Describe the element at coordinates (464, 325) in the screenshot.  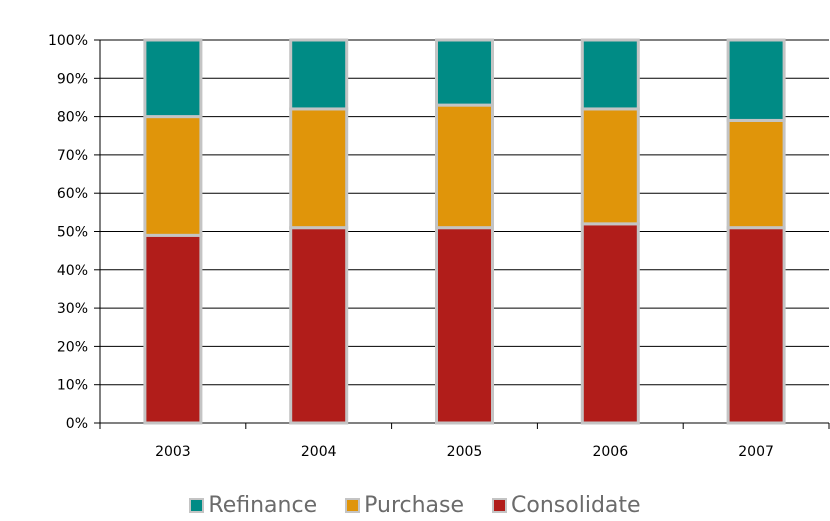
I see `bar-consolidate-2005` at that location.